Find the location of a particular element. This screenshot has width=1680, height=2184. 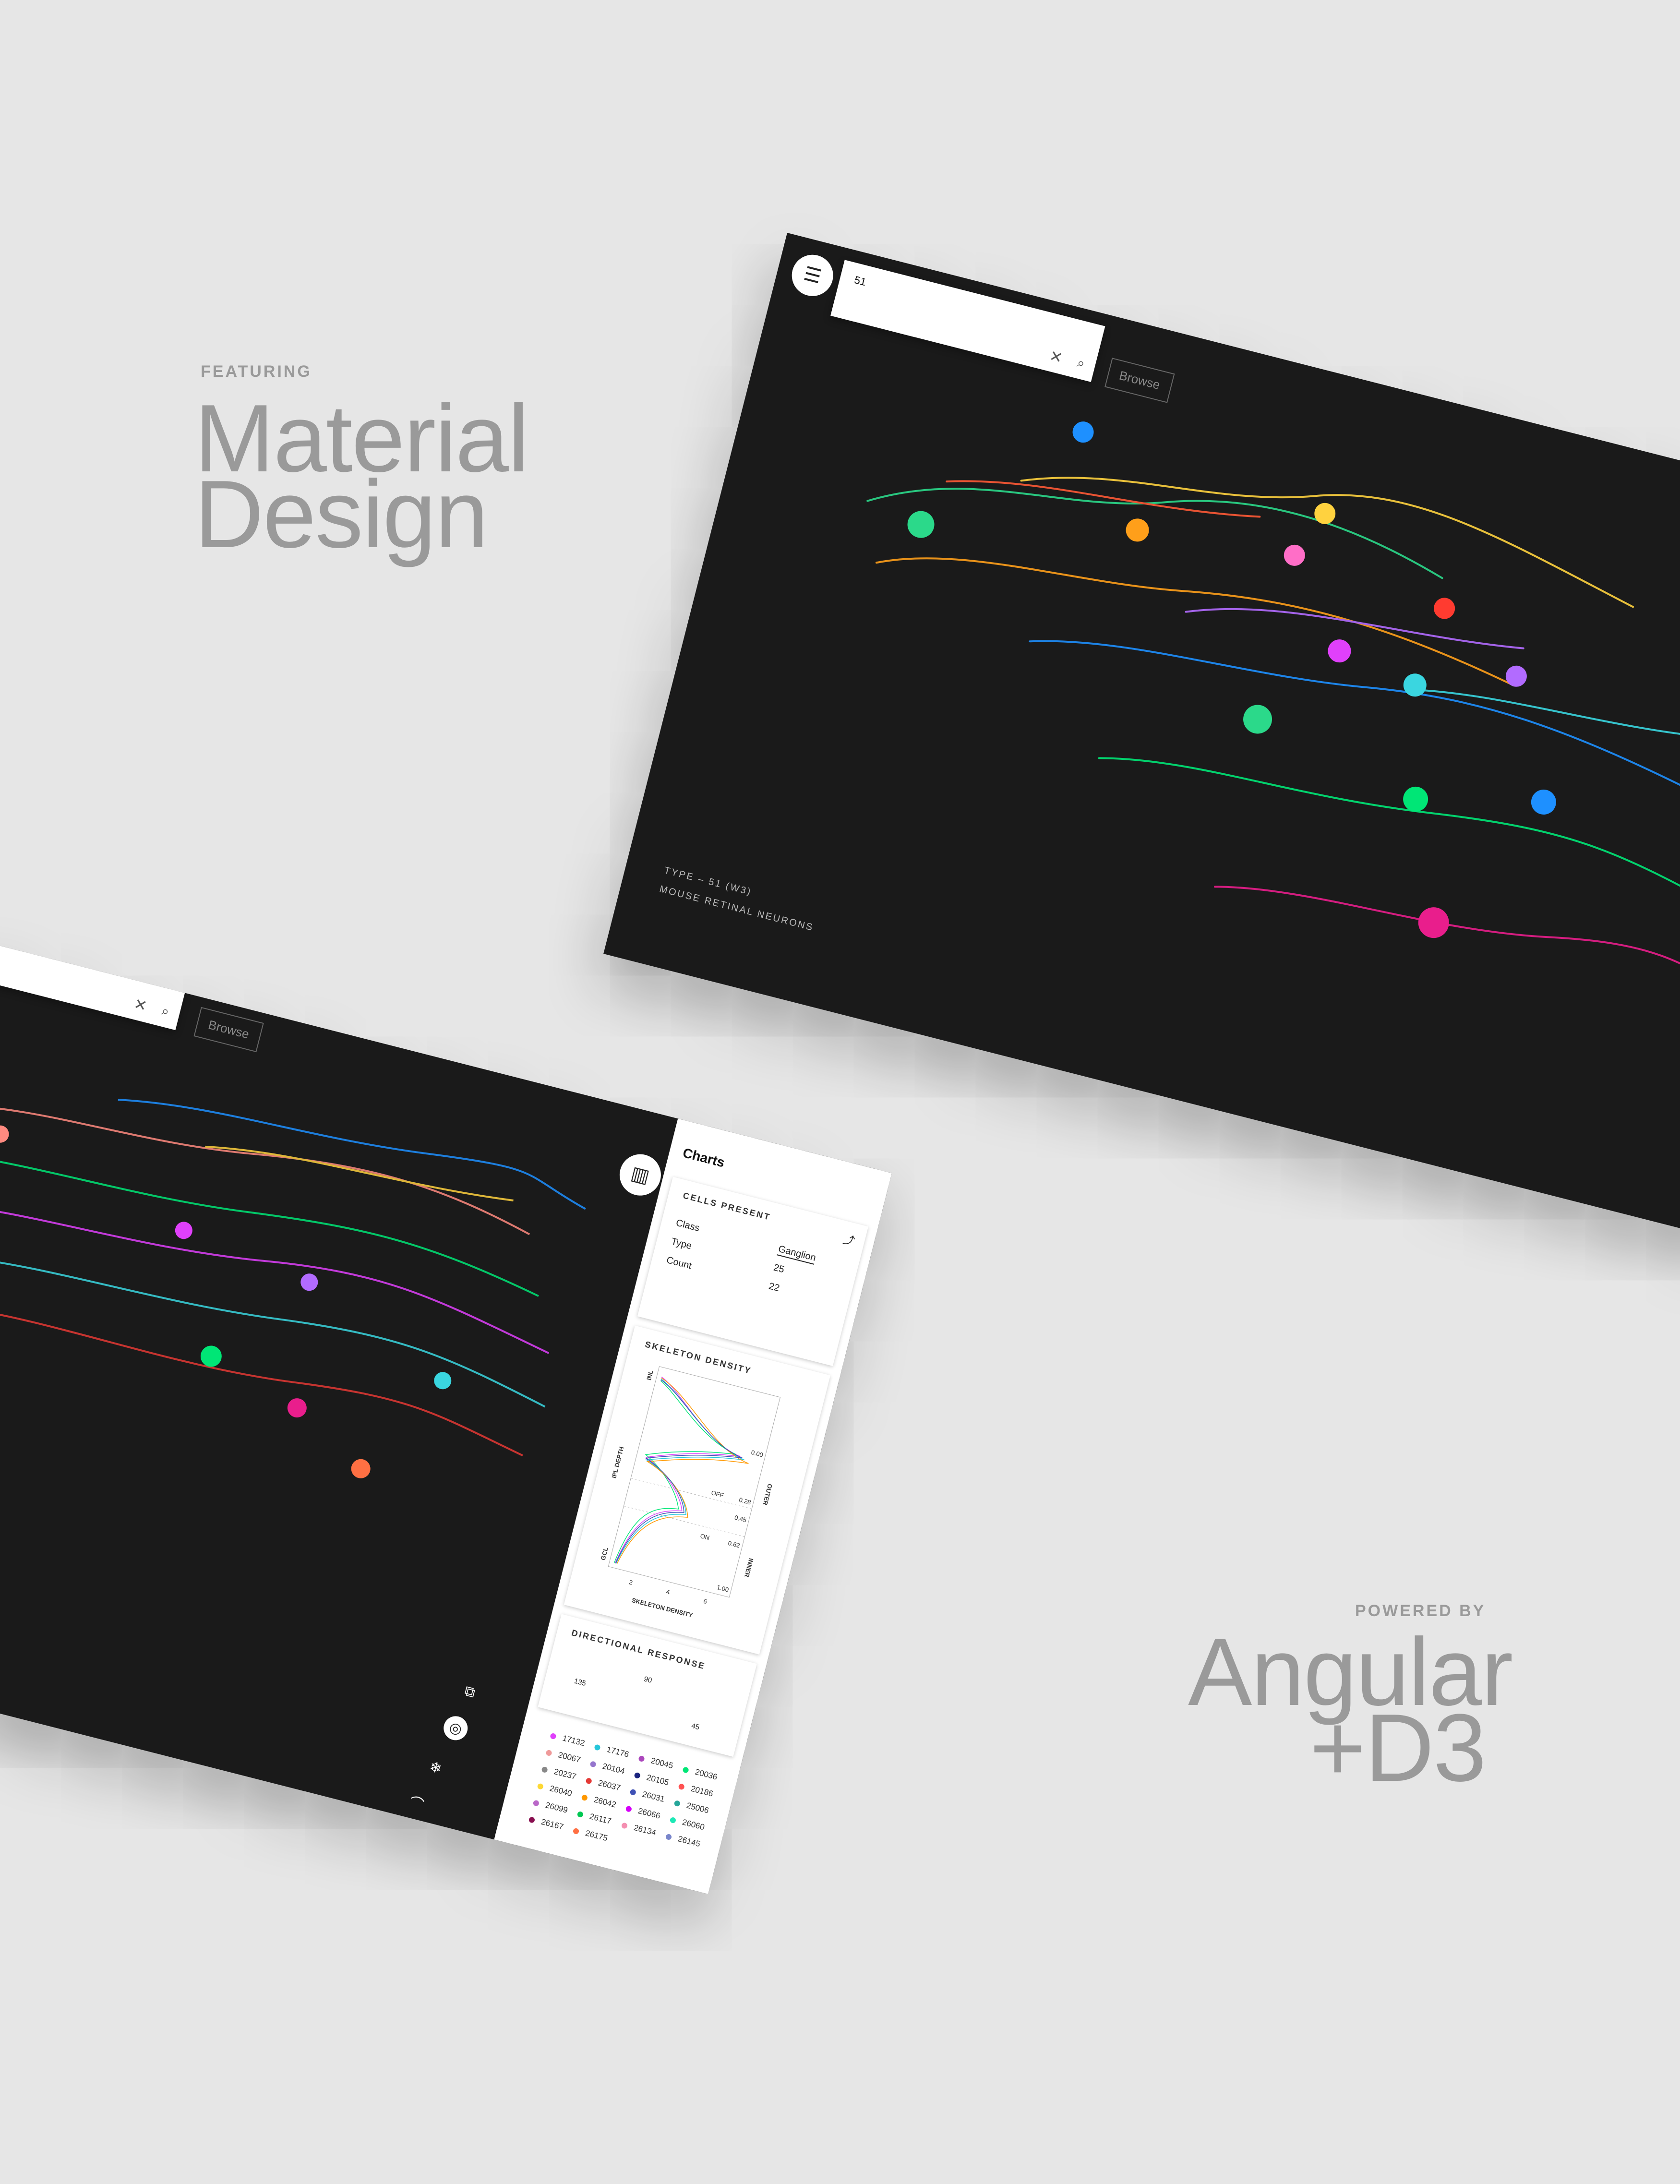

outer-label: OUTER is located at coordinates (767, 1494).